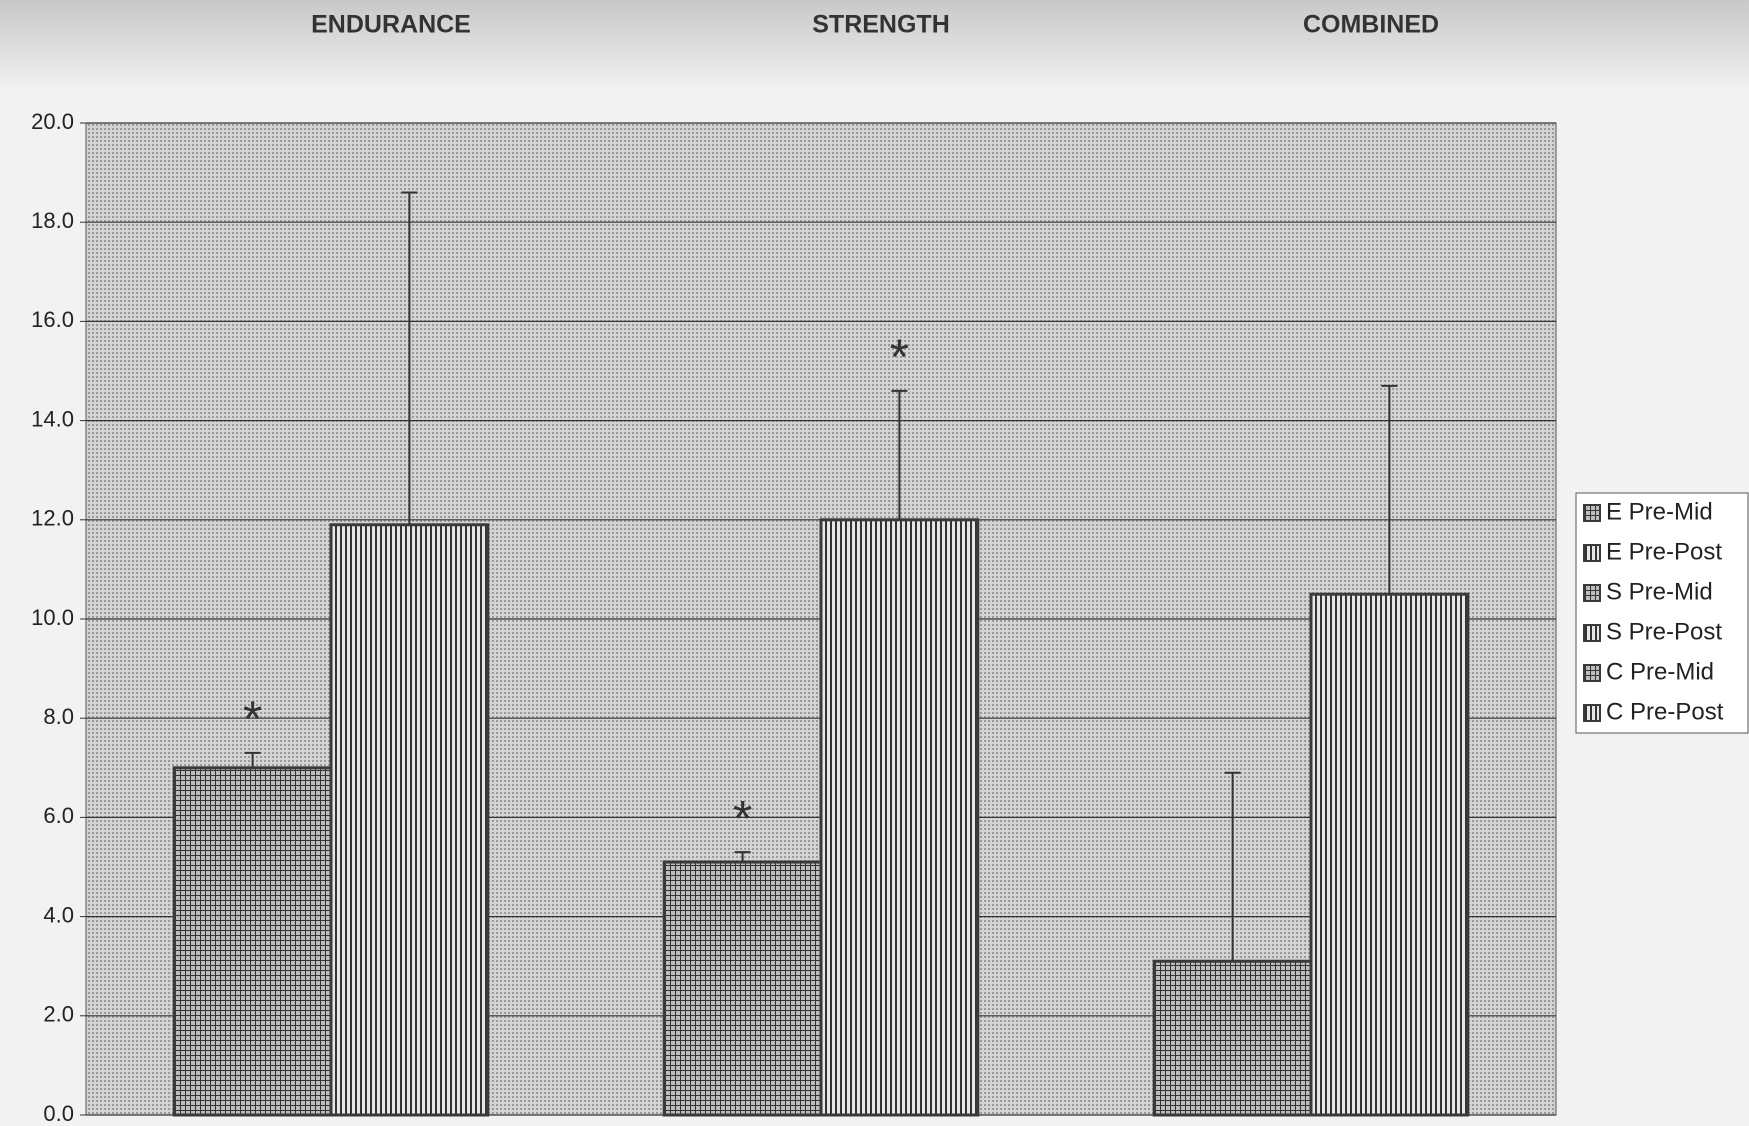 This screenshot has width=1749, height=1126. I want to click on y-tick-label: 18.0, so click(52, 220).